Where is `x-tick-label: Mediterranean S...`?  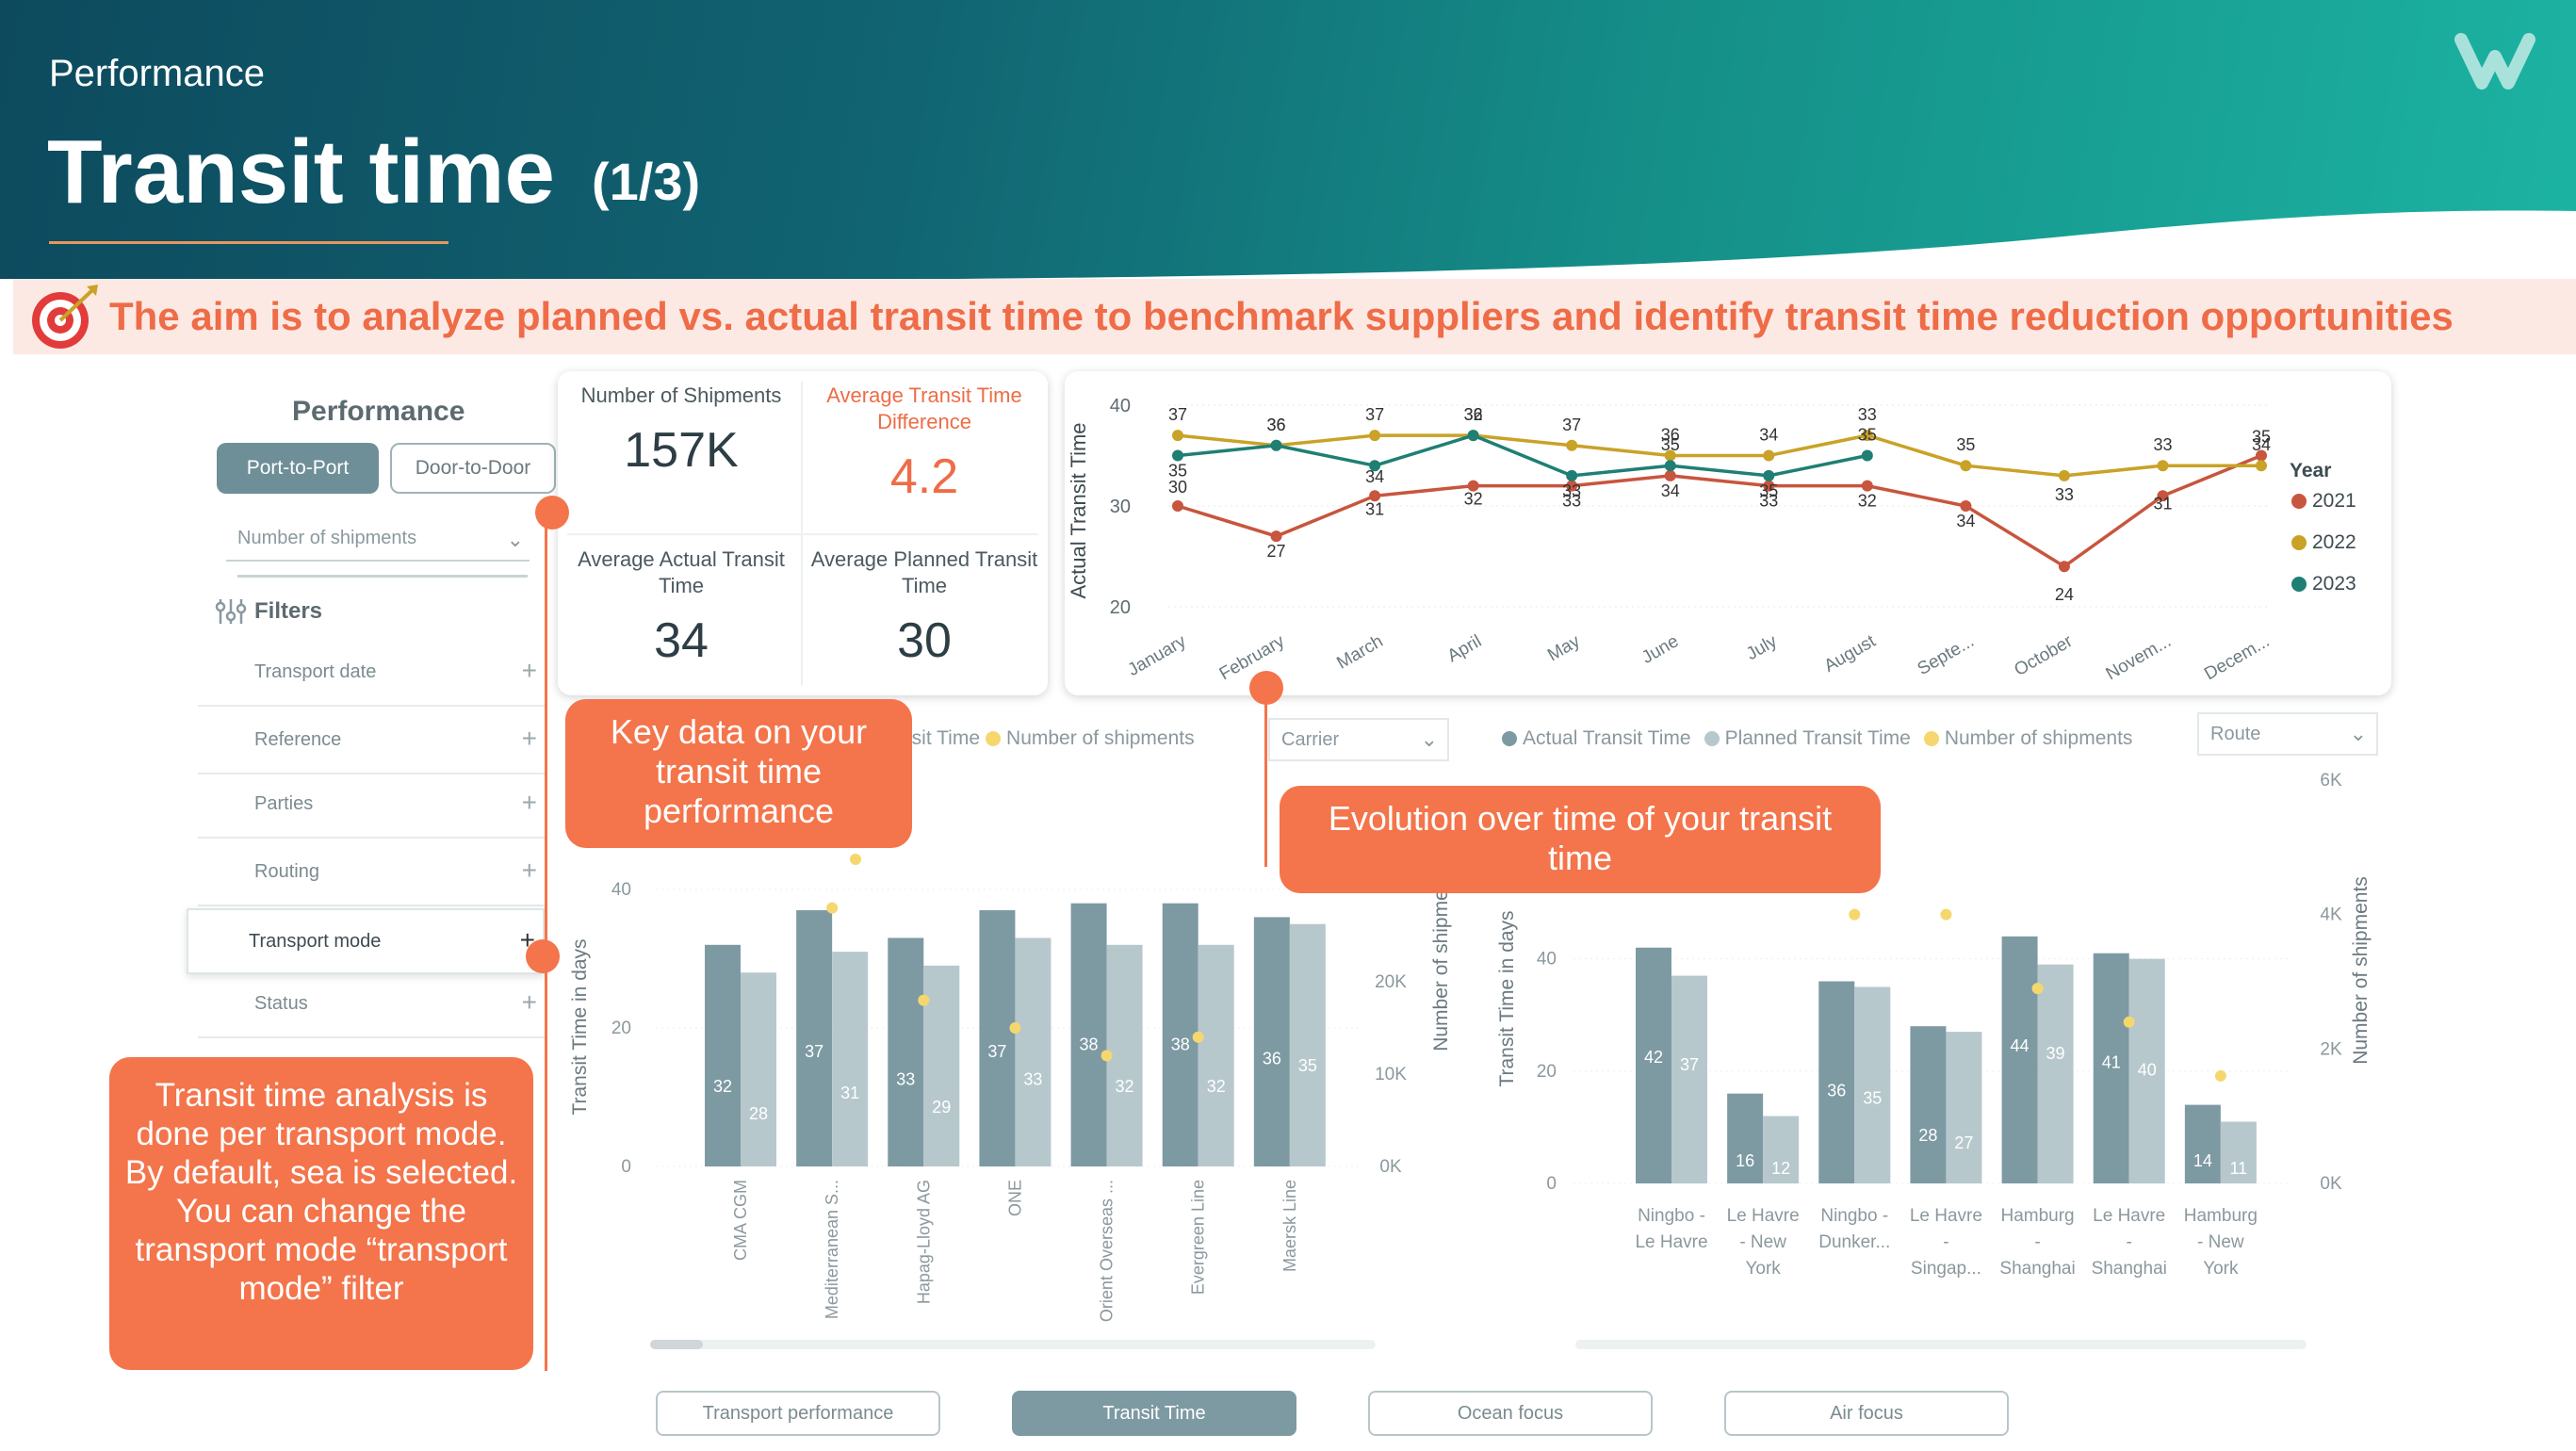 x-tick-label: Mediterranean S... is located at coordinates (832, 1249).